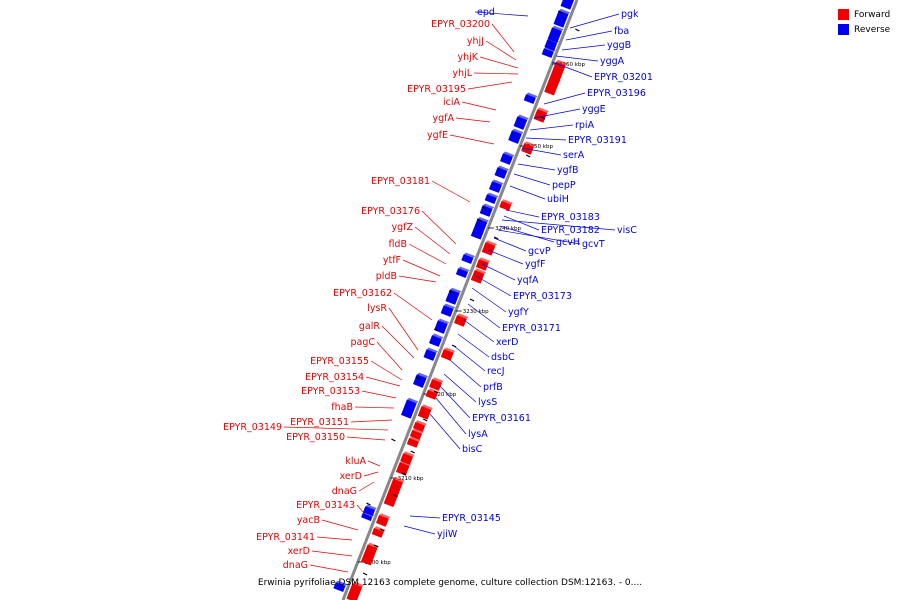 This screenshot has height=600, width=900. I want to click on forward-gene-label: yacB, so click(308, 520).